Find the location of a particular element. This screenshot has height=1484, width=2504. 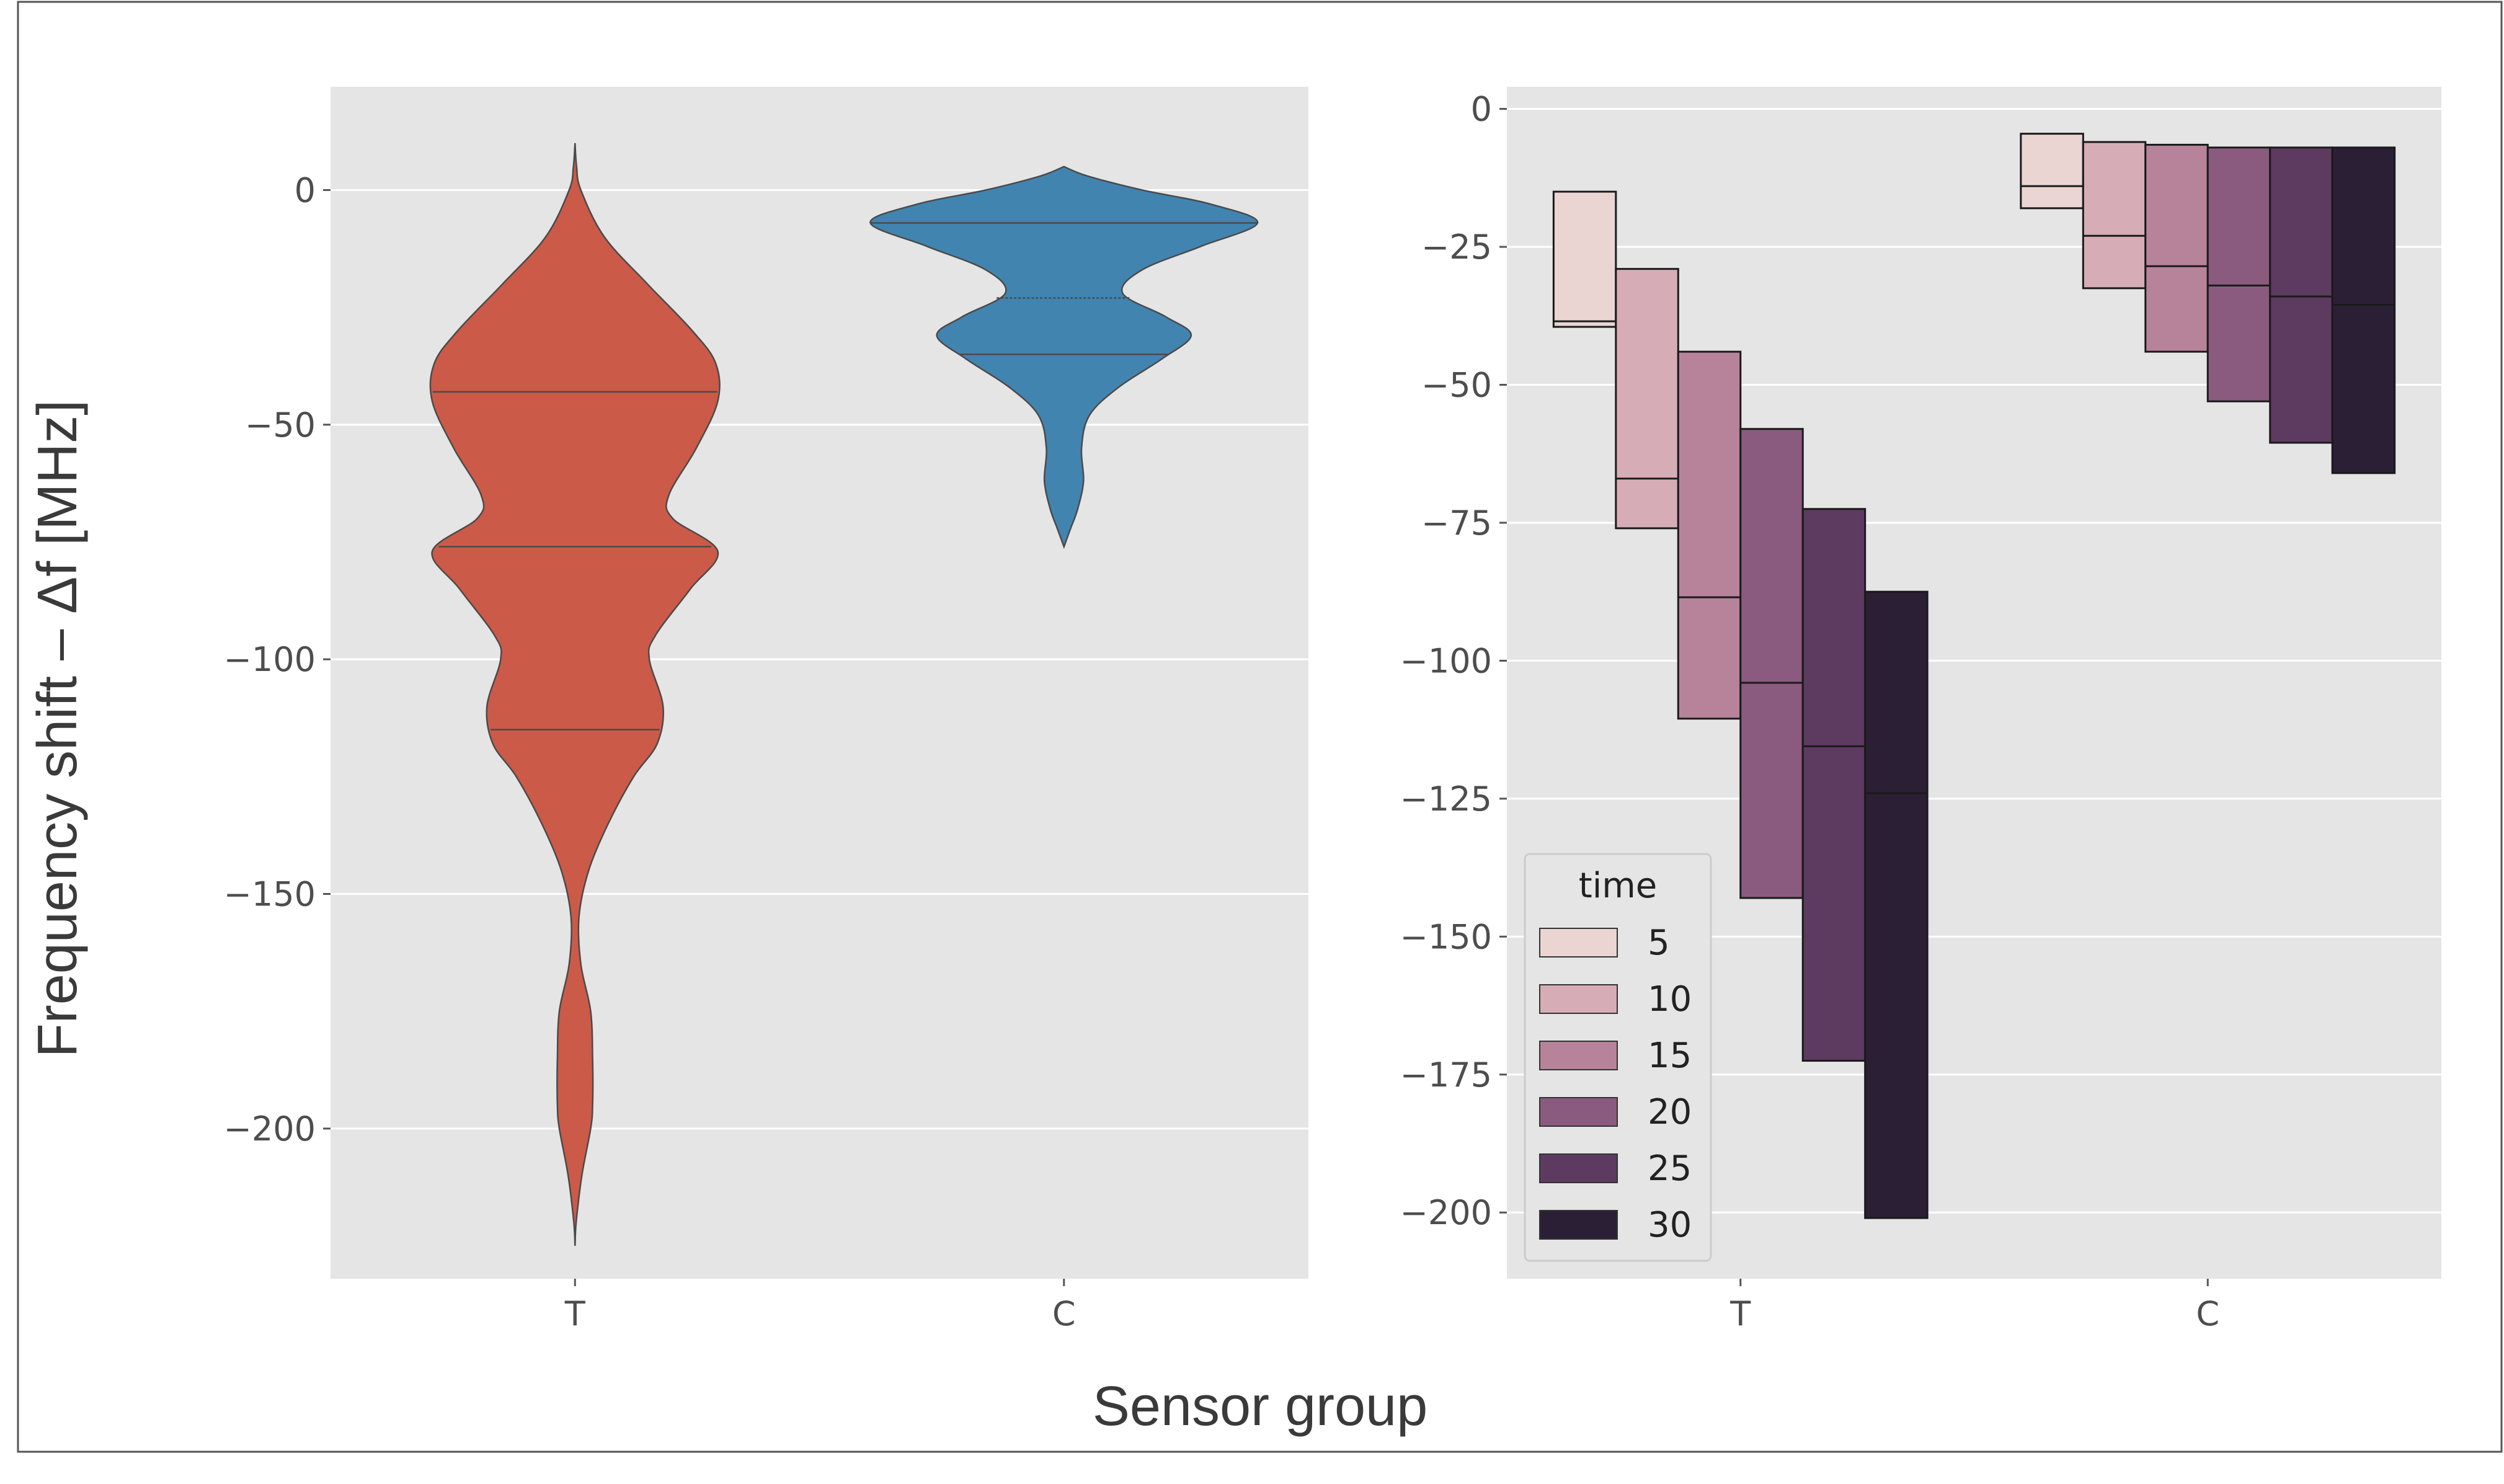

legend-label: 15 is located at coordinates (1670, 1056).